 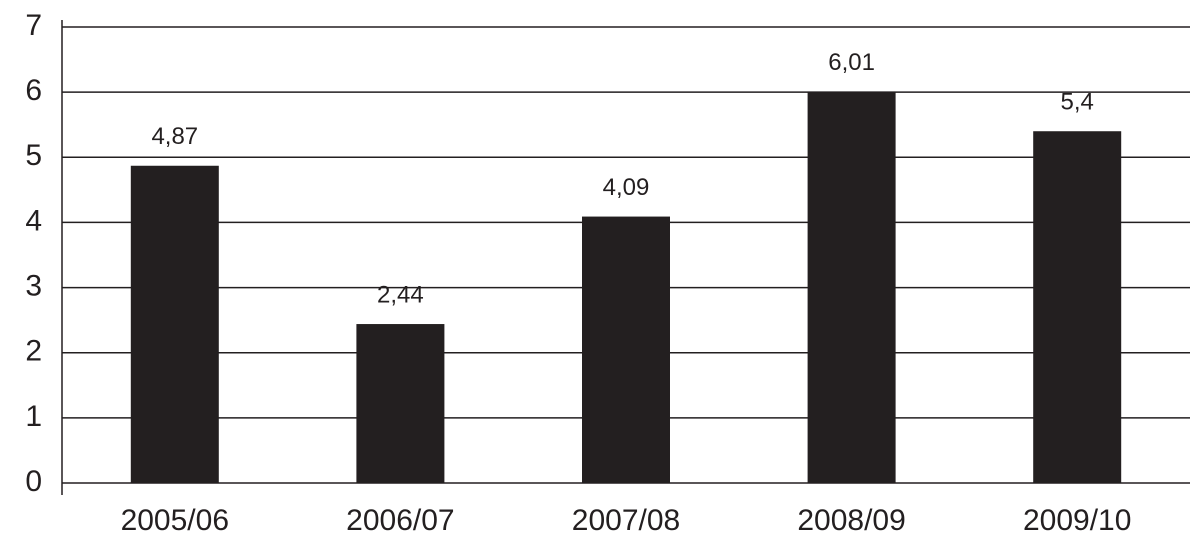 What do you see at coordinates (851, 62) in the screenshot?
I see `value-label: 6,01` at bounding box center [851, 62].